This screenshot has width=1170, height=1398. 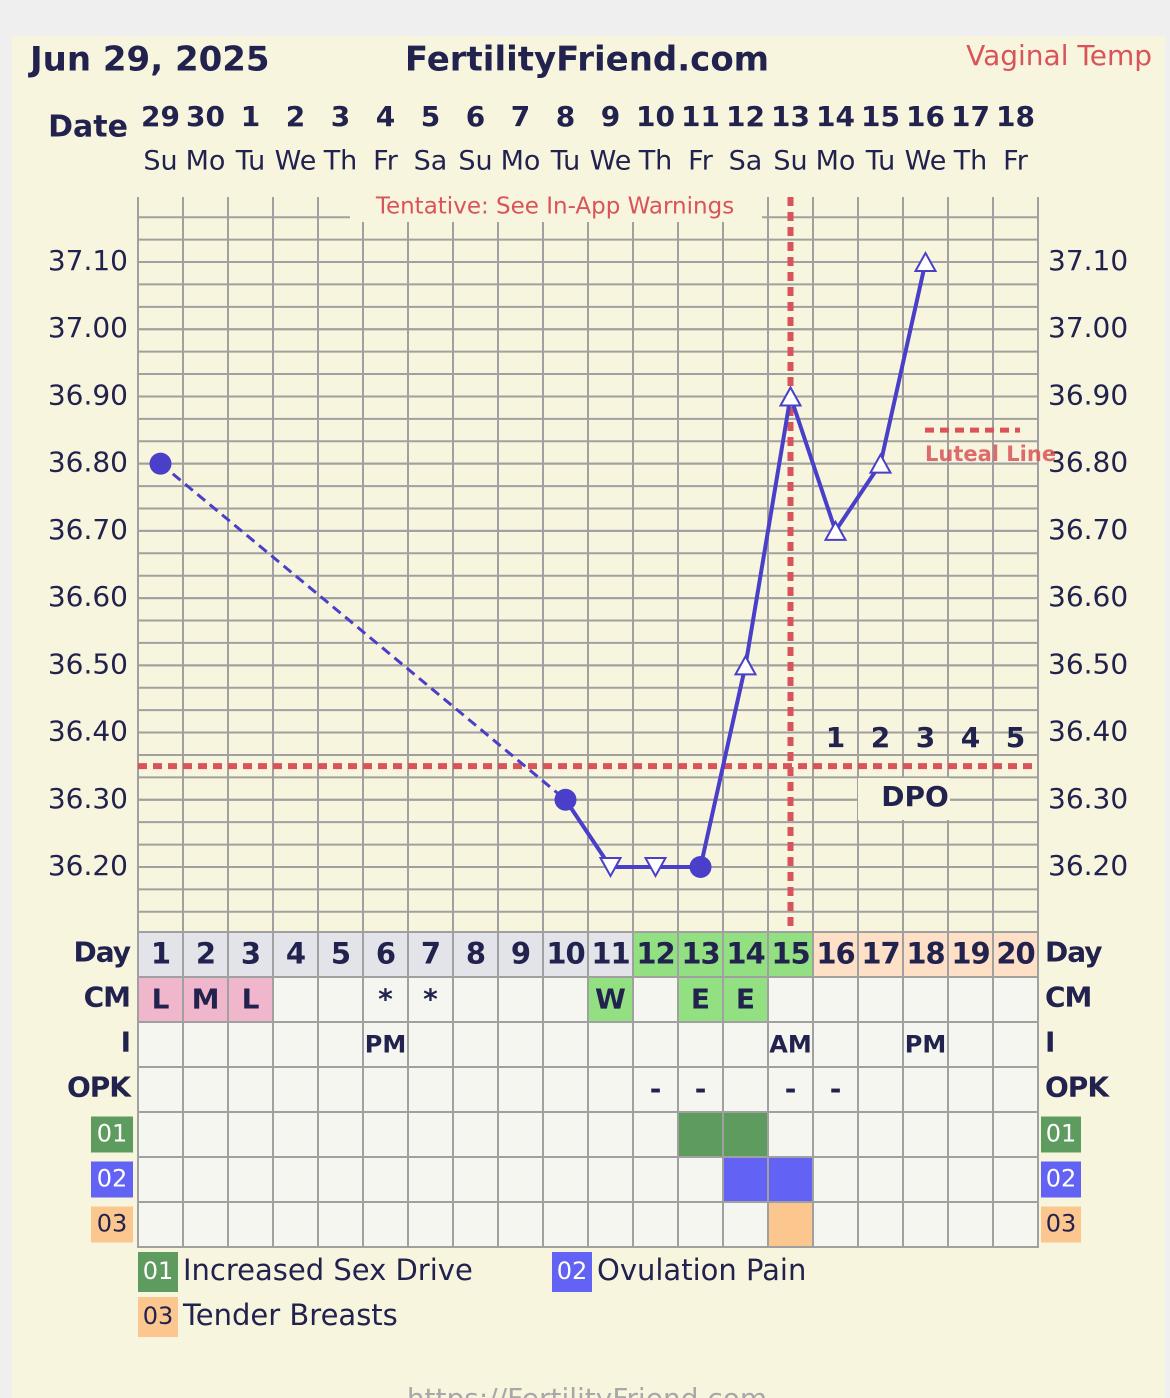 What do you see at coordinates (250, 161) in the screenshot?
I see `weekday-label: Tu` at bounding box center [250, 161].